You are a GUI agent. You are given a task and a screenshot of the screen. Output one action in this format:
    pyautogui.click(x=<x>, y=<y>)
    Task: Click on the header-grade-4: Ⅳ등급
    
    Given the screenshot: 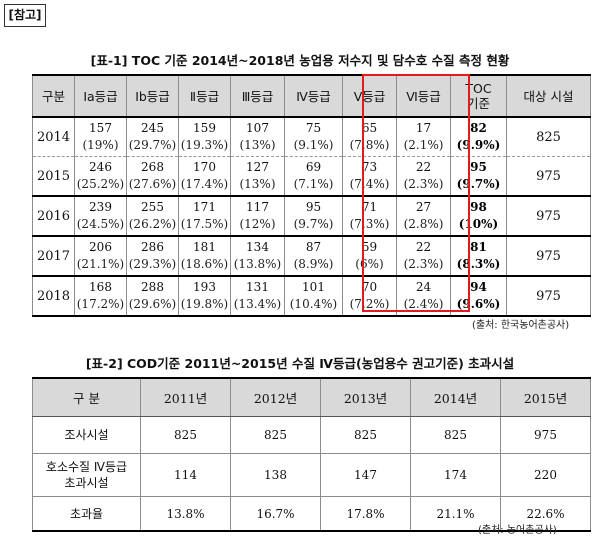 What is the action you would take?
    pyautogui.click(x=313, y=96)
    